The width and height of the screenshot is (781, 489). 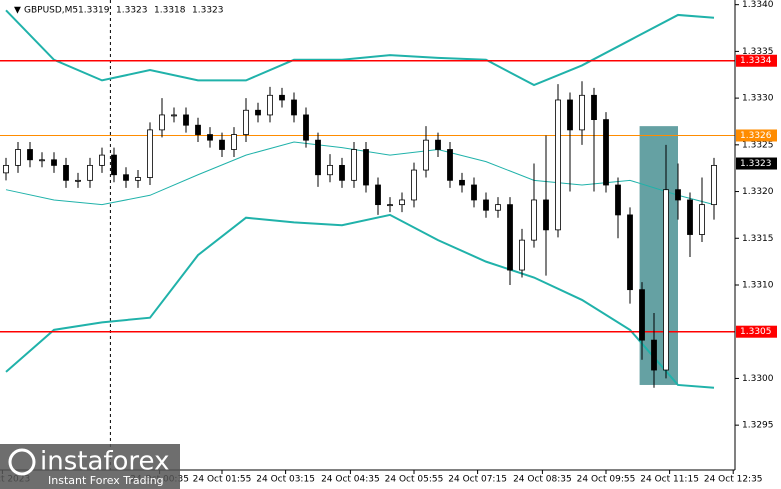 I want to click on current-price-box, so click(x=756, y=163).